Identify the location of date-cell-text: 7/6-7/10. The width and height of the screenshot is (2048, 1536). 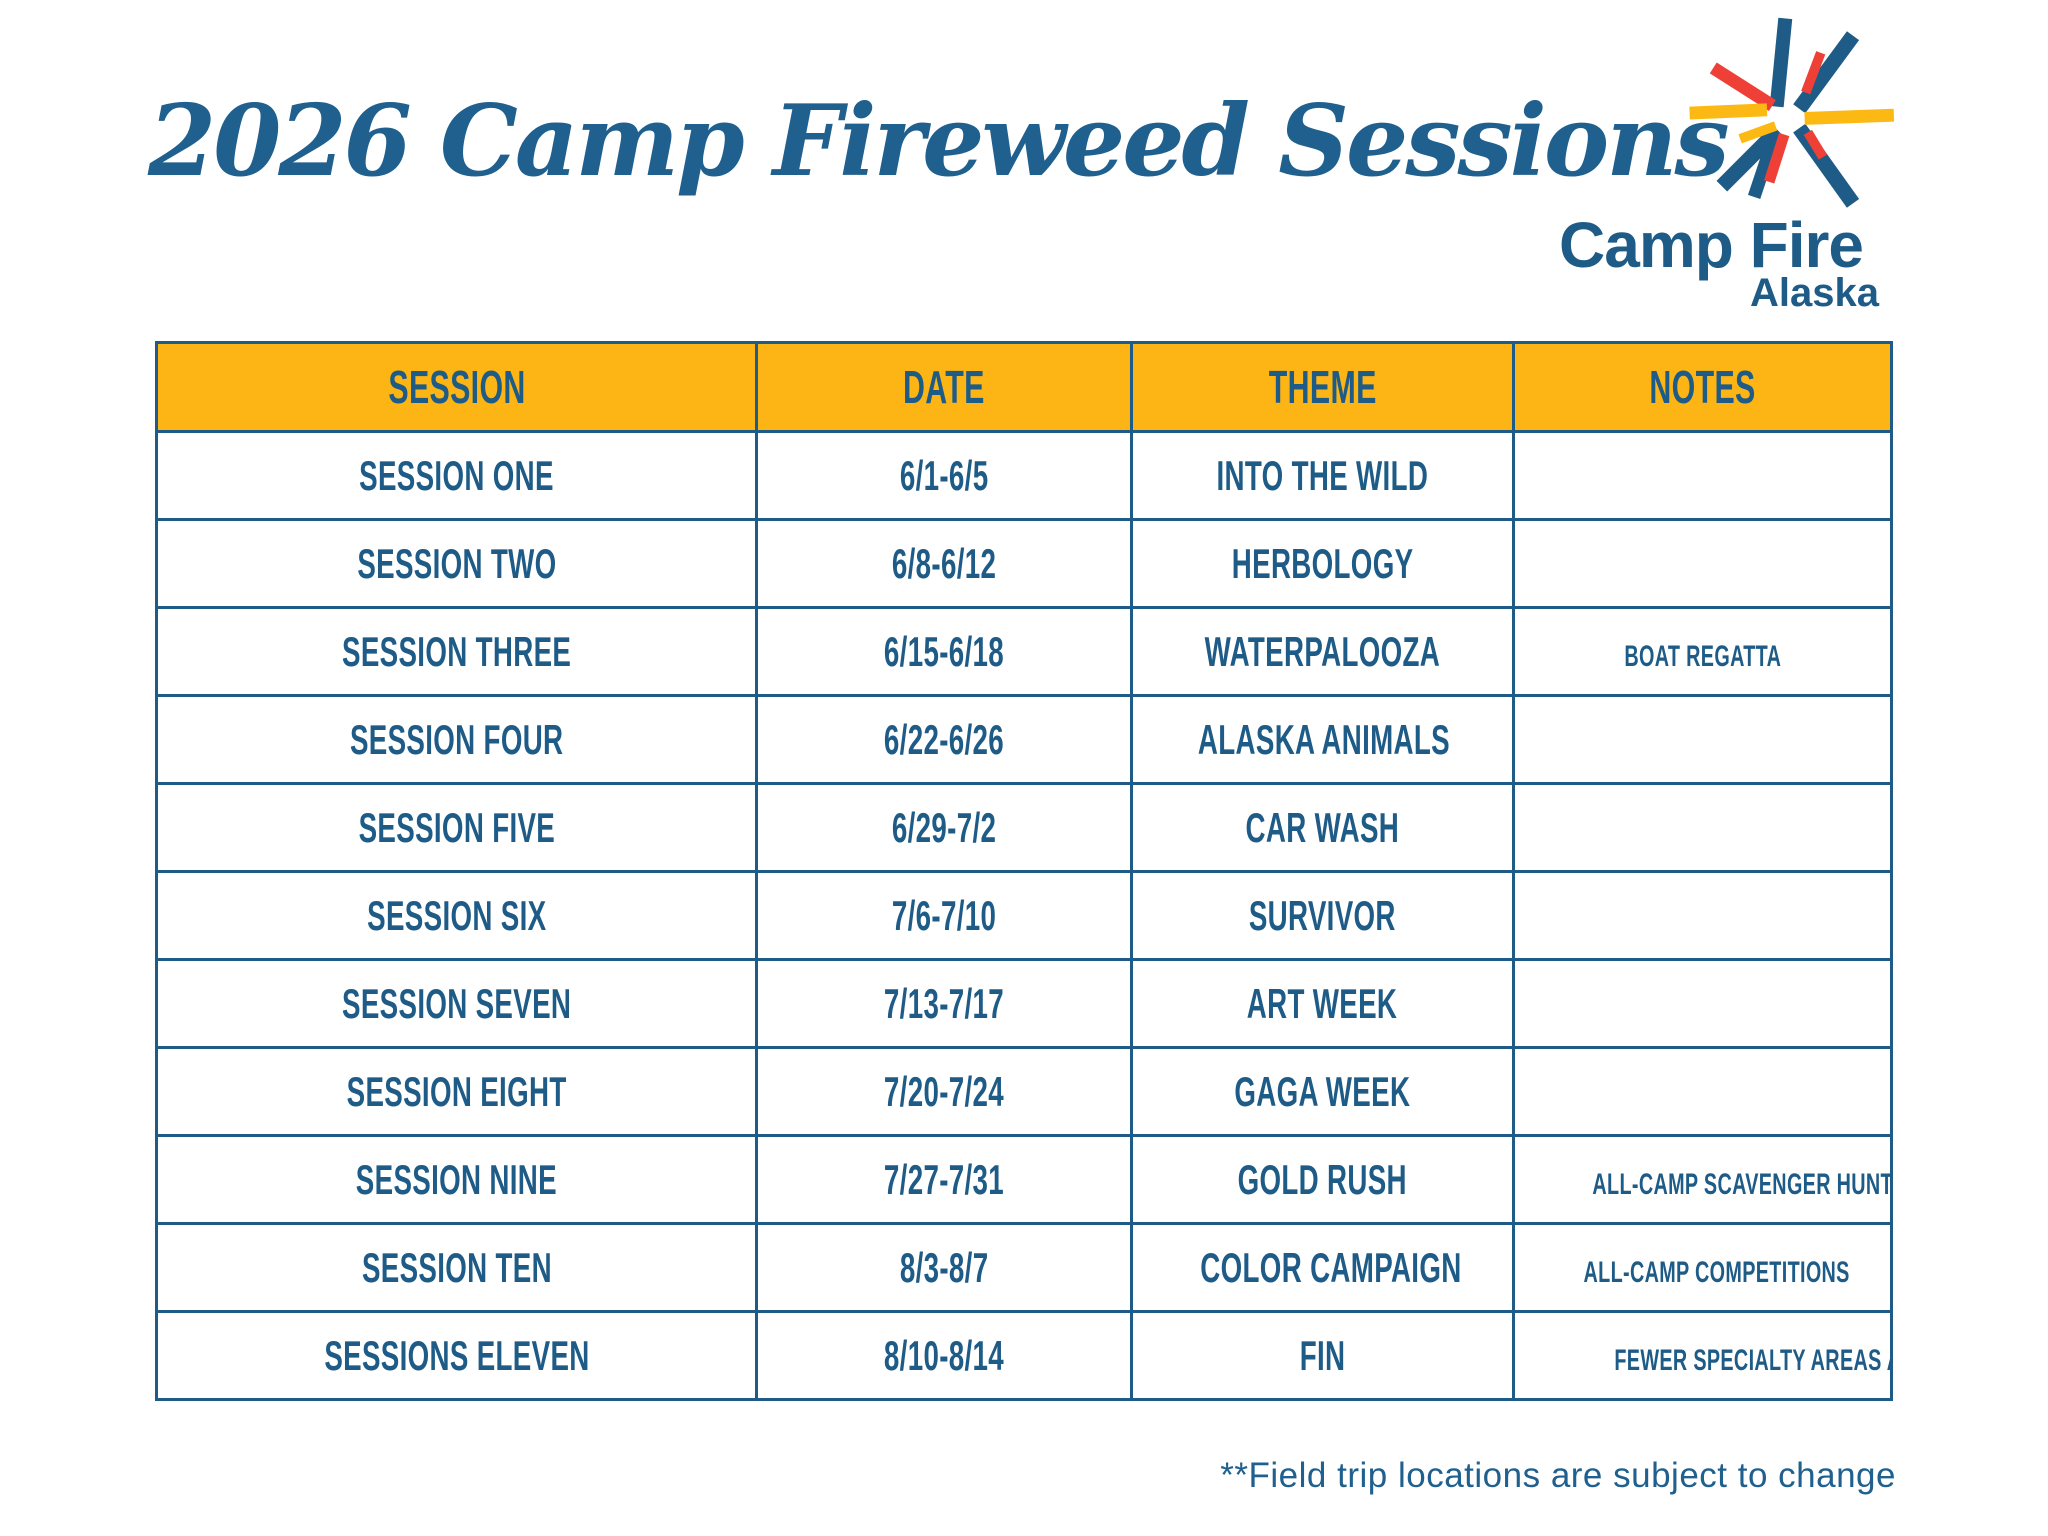
(944, 915).